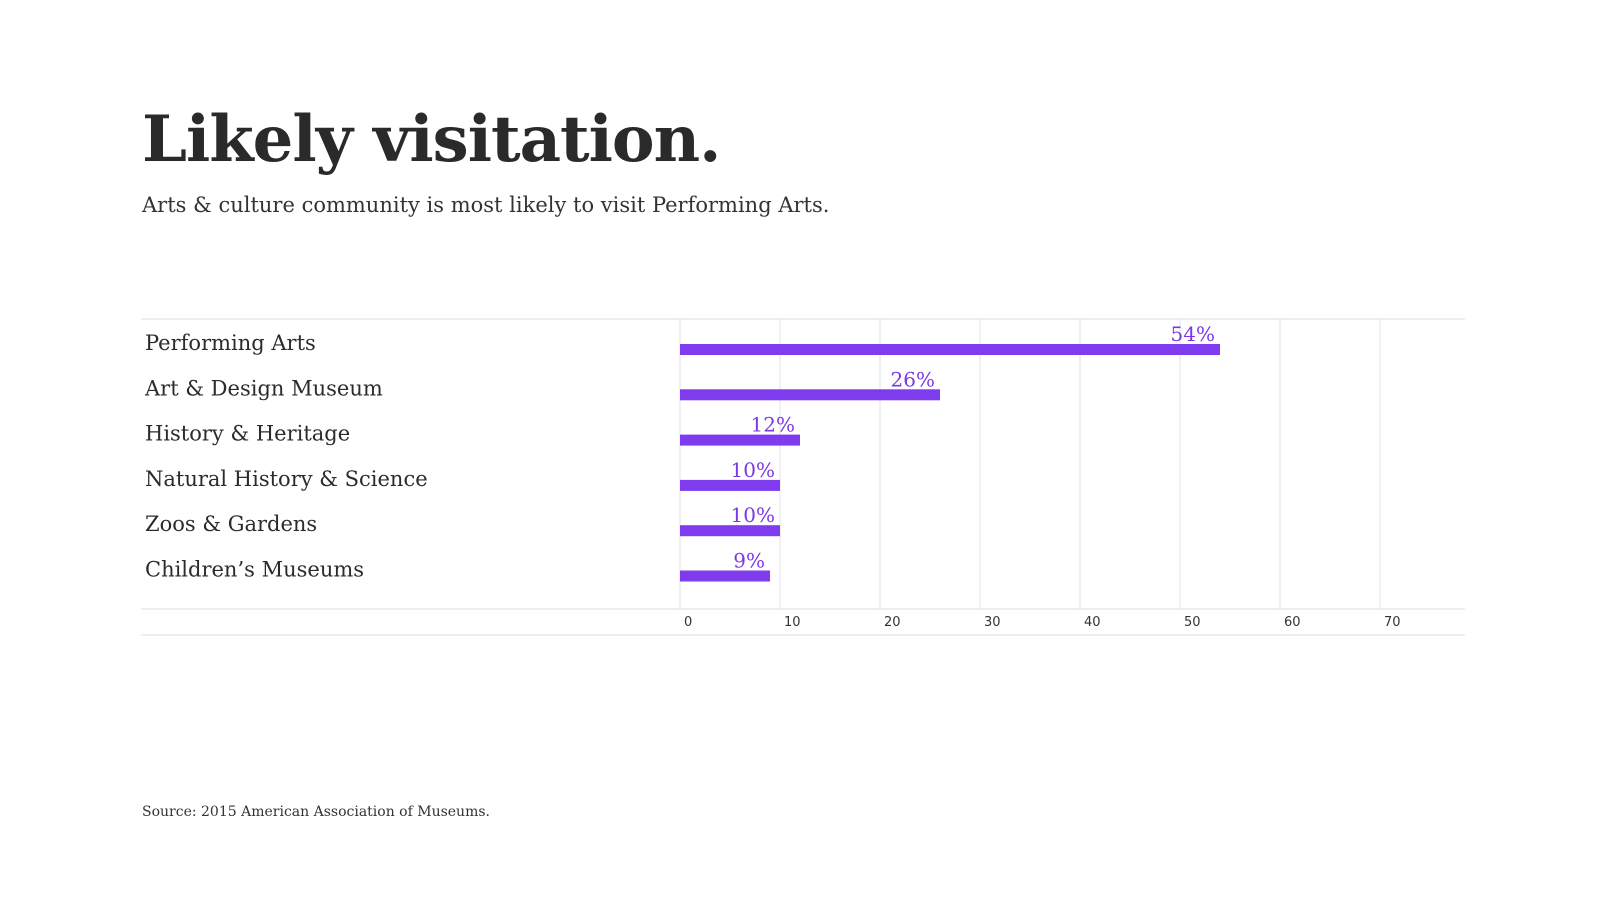  What do you see at coordinates (688, 622) in the screenshot?
I see `x-tick-label: 0` at bounding box center [688, 622].